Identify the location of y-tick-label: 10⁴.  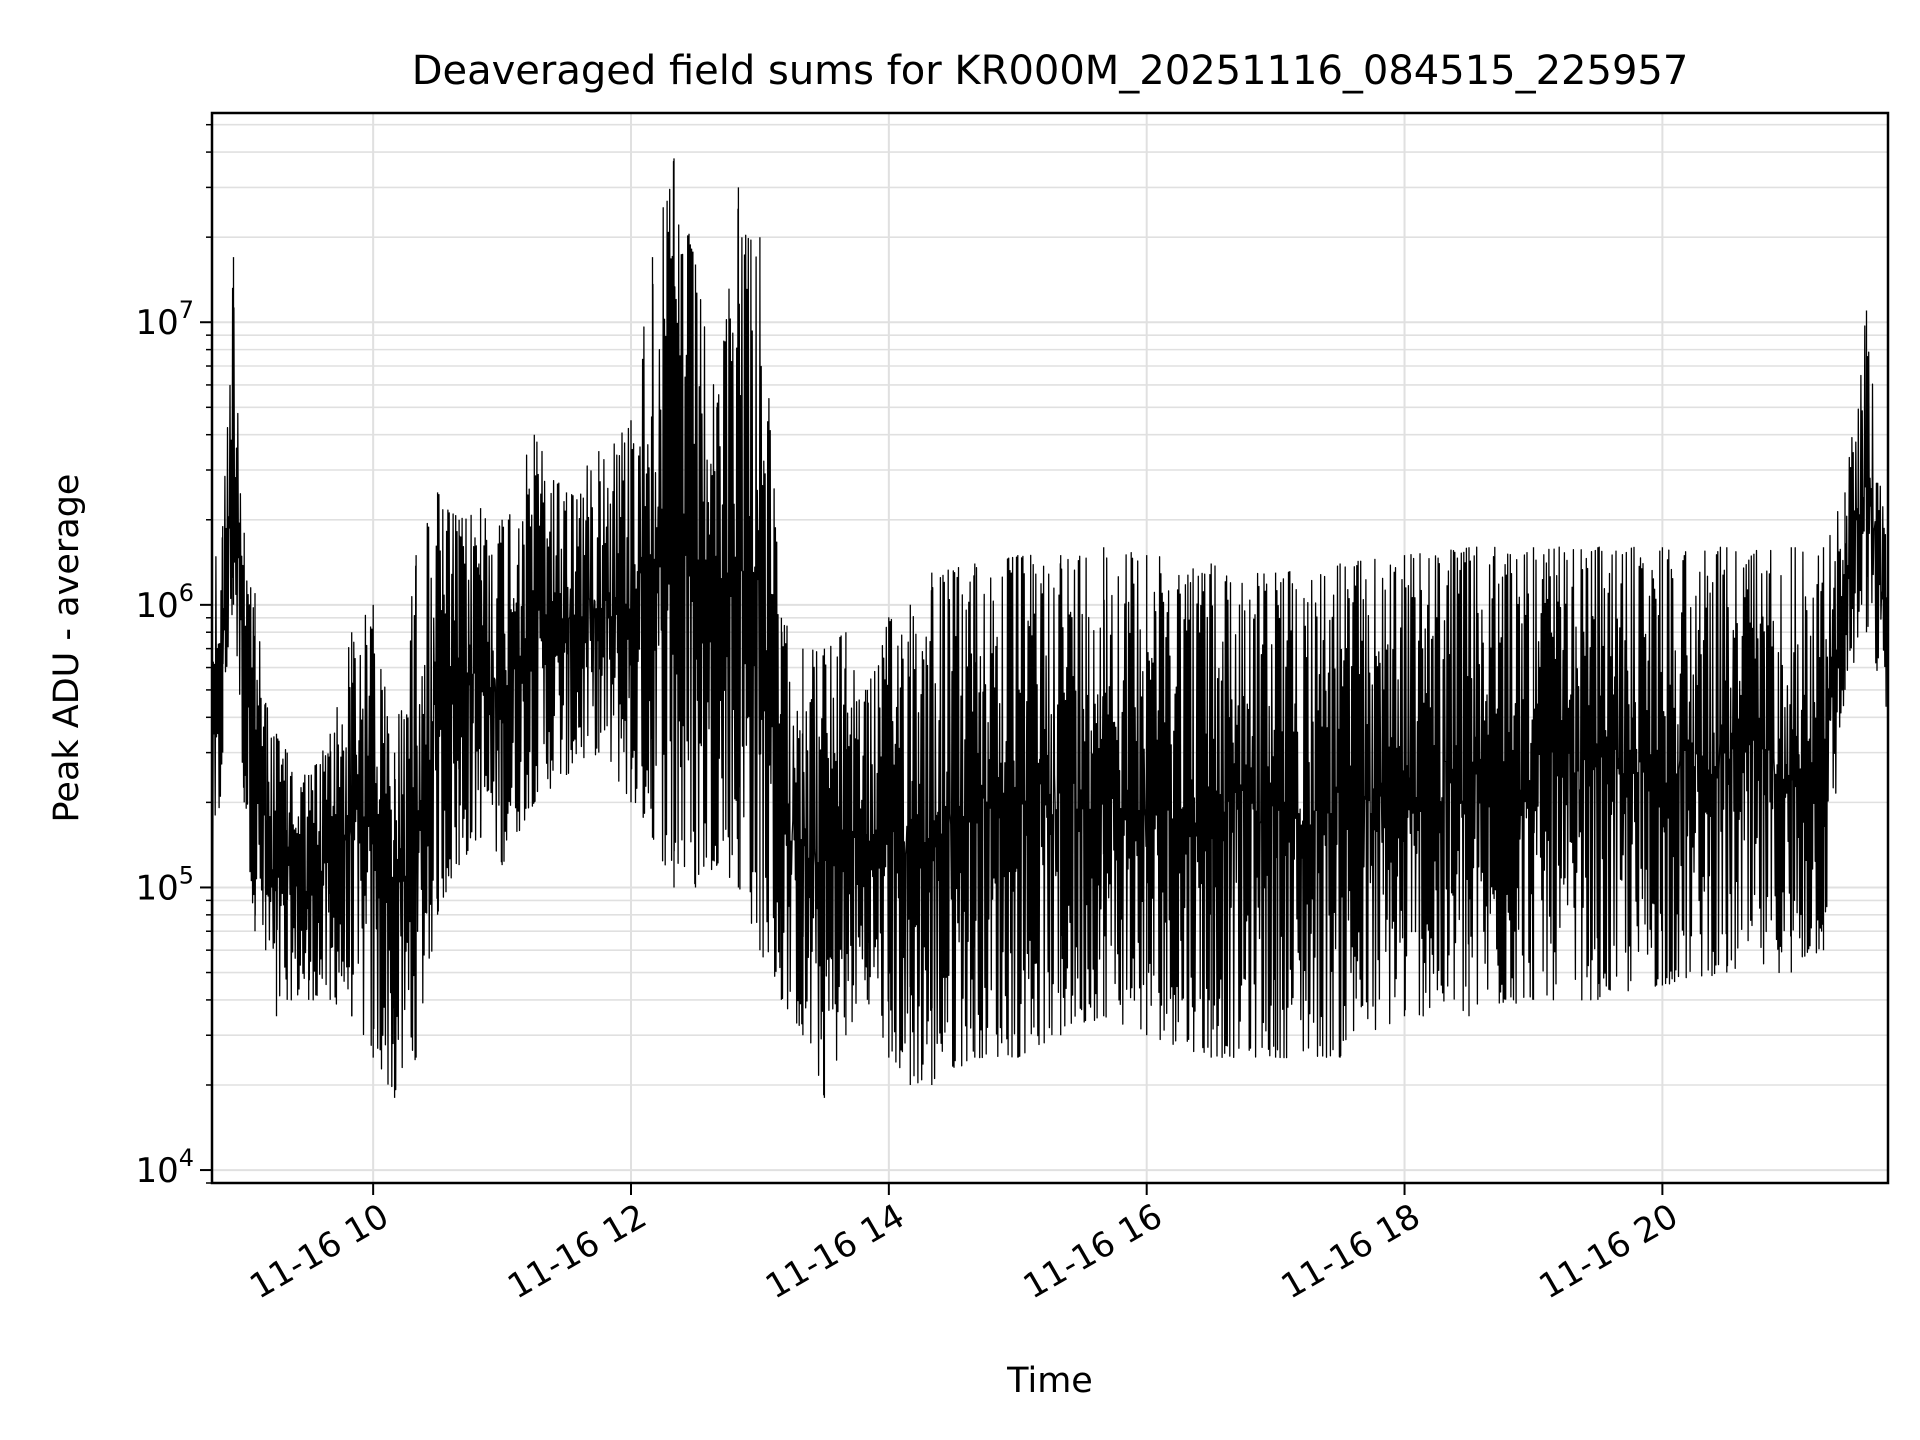
(164, 1167).